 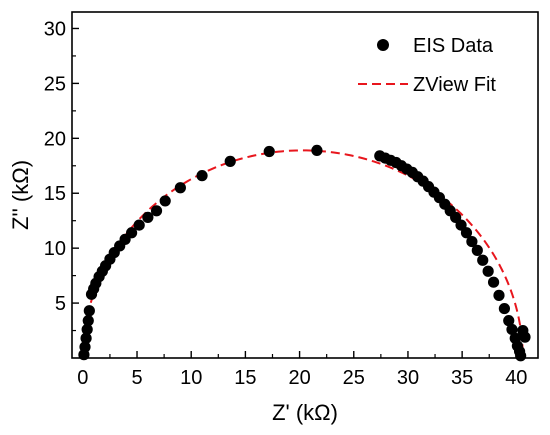 What do you see at coordinates (60, 304) in the screenshot?
I see `y-tick-label: 5` at bounding box center [60, 304].